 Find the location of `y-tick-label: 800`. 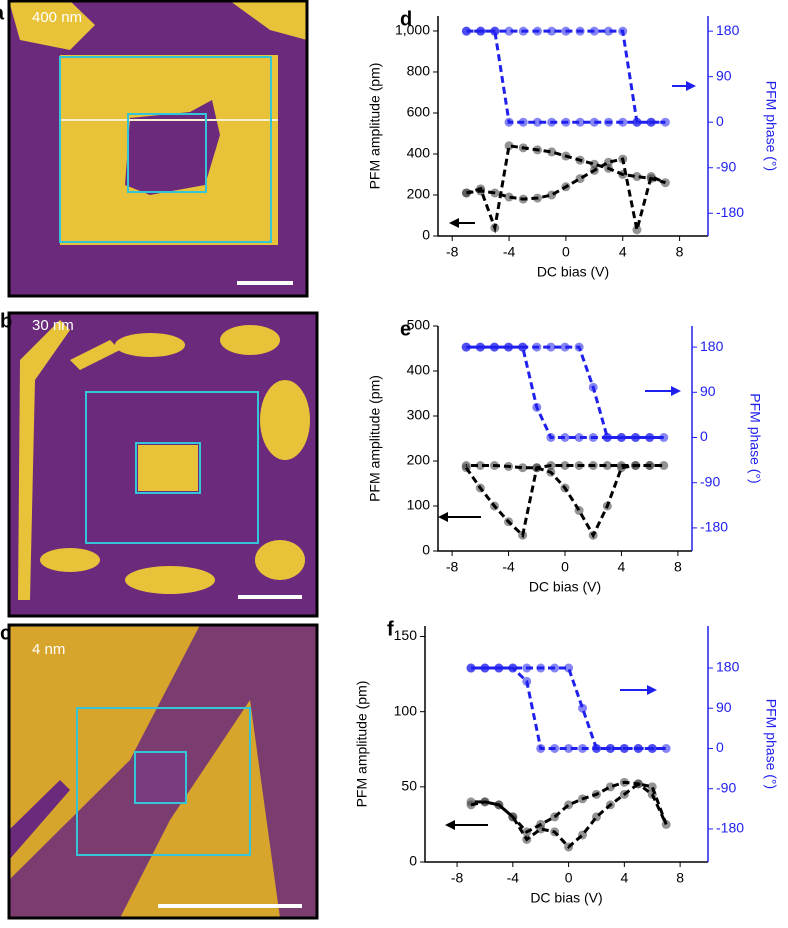

y-tick-label: 800 is located at coordinates (419, 71).